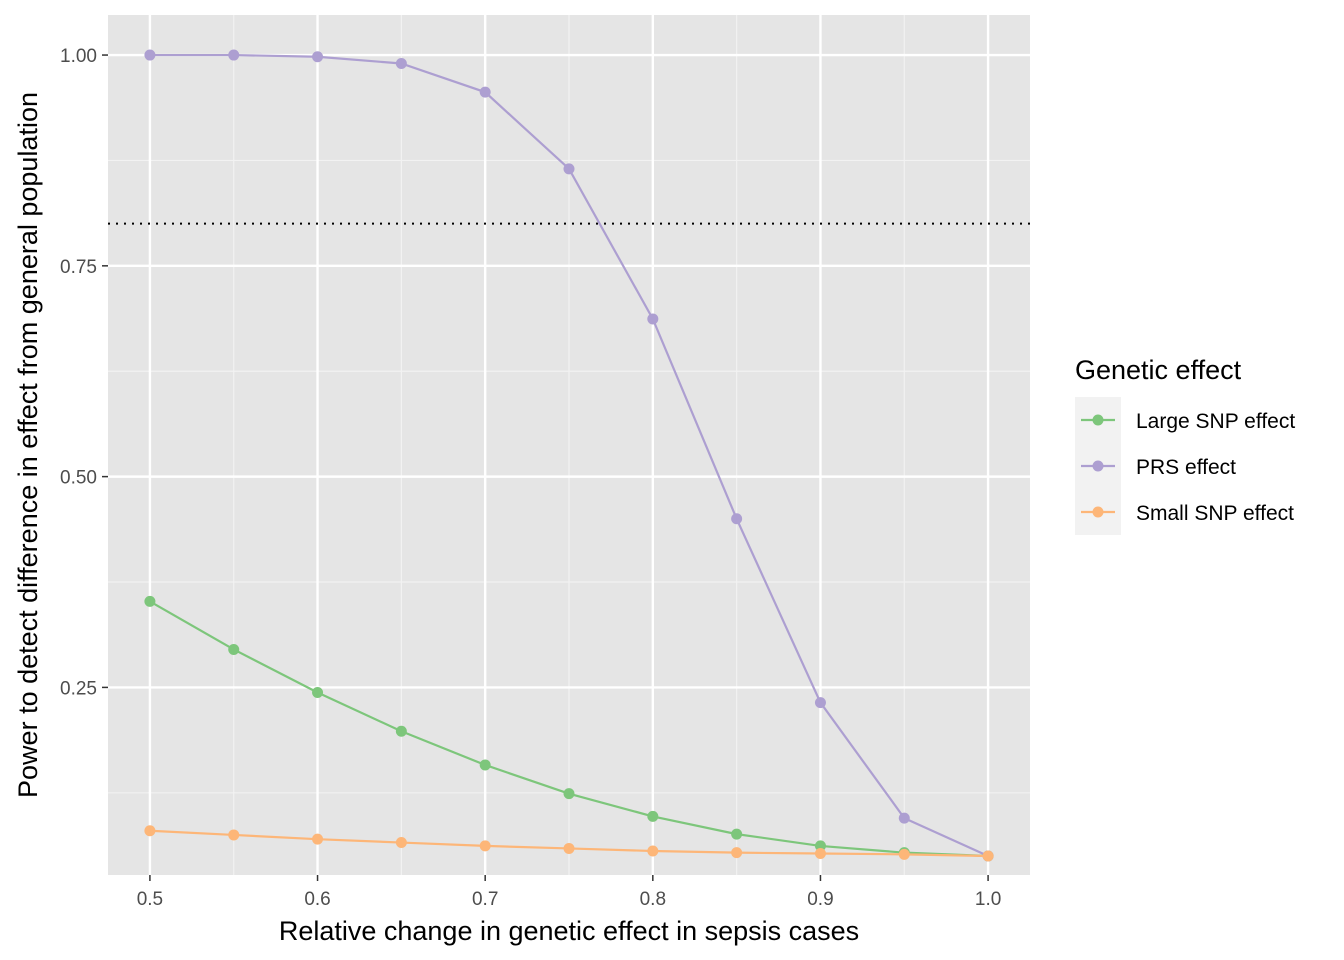 This screenshot has height=960, width=1344. I want to click on y-tick-label: 1.00, so click(78, 56).